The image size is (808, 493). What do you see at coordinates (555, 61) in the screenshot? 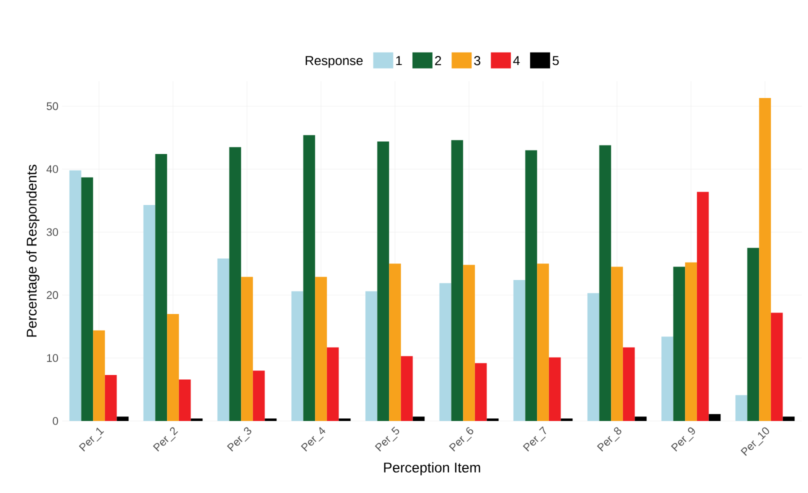
I see `legend-label: 5` at bounding box center [555, 61].